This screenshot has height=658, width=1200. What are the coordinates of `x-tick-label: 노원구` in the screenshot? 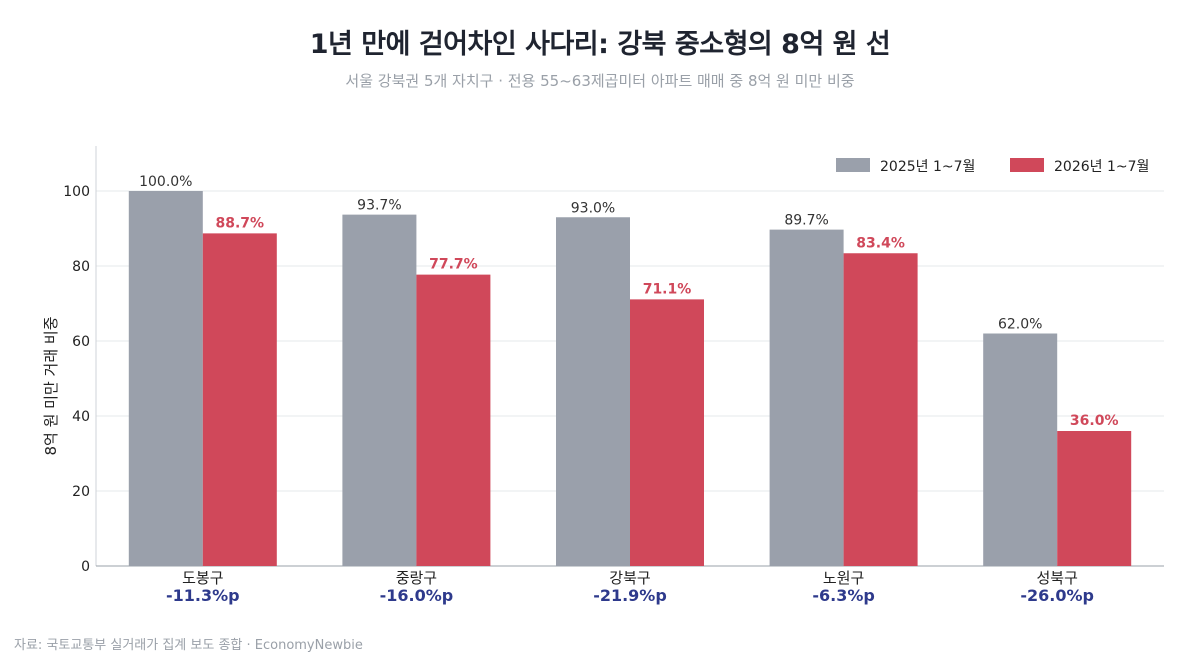 It's located at (843, 578).